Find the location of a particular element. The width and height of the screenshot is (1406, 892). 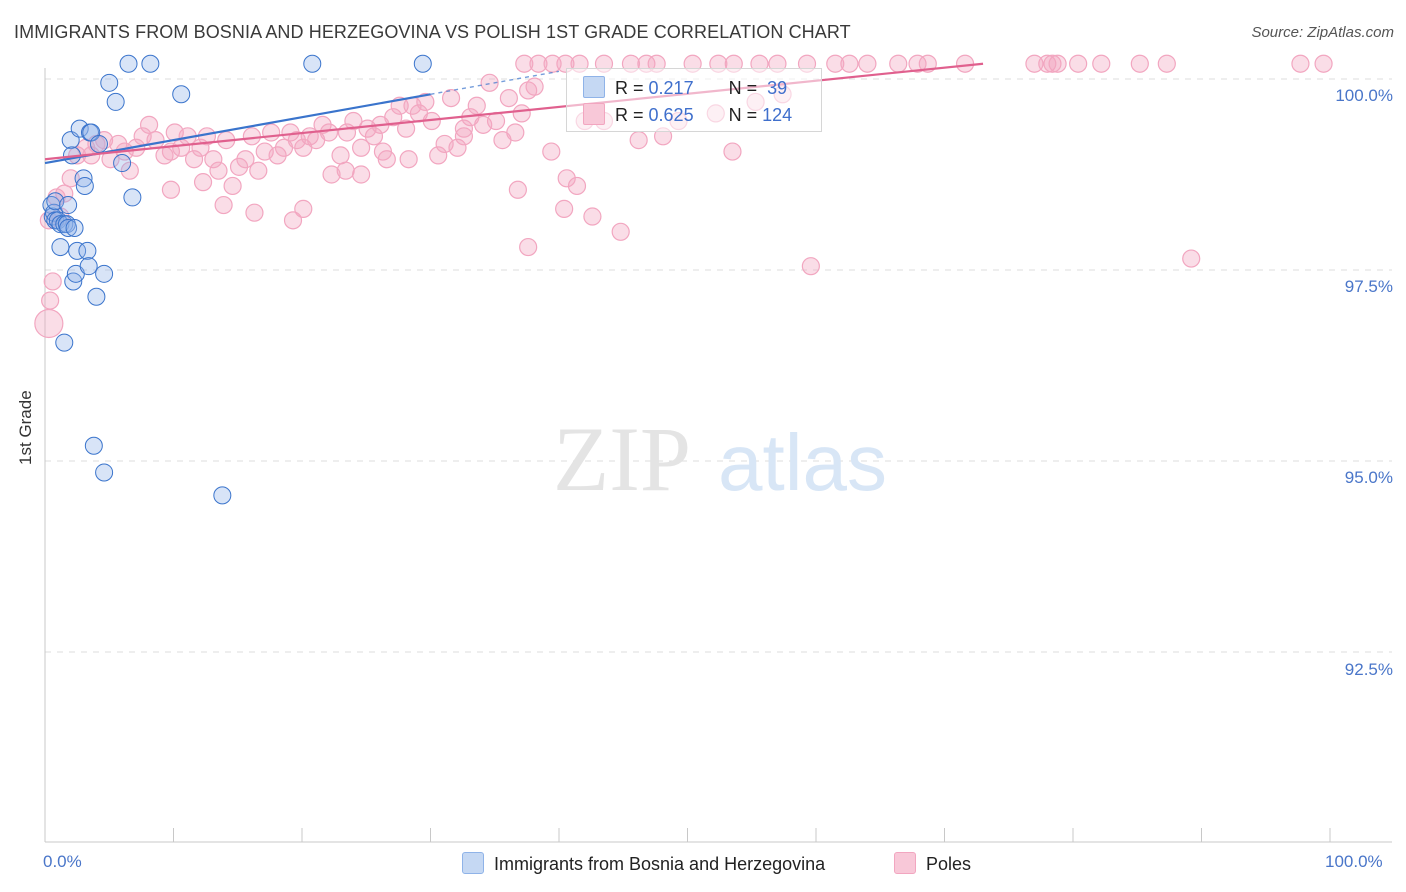

poles-trend-line is located at coordinates (514, 111).